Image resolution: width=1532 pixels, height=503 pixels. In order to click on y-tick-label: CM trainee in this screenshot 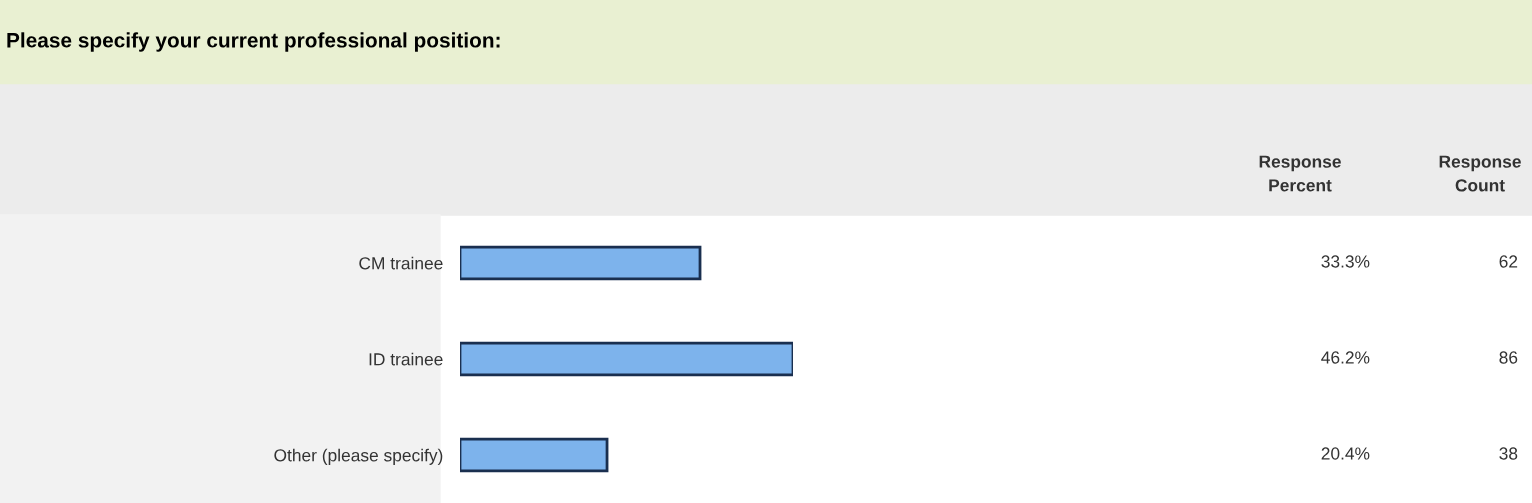, I will do `click(401, 263)`.